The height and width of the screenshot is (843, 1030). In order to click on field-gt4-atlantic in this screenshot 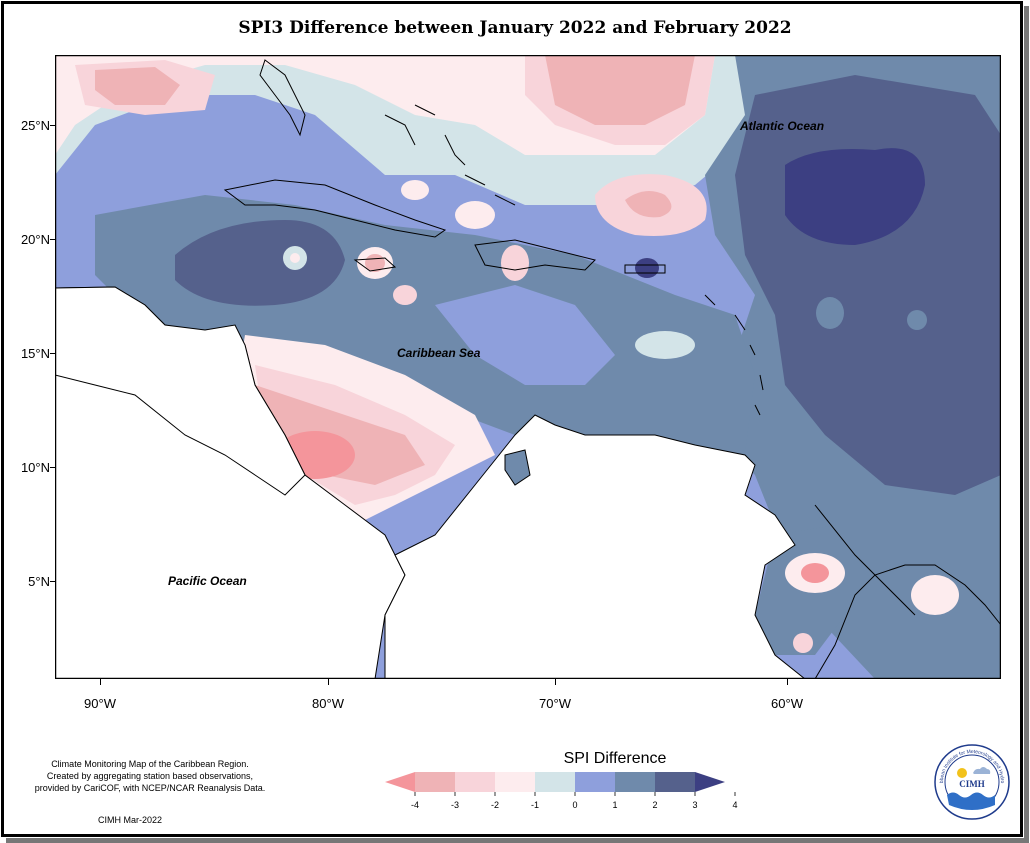, I will do `click(855, 196)`.